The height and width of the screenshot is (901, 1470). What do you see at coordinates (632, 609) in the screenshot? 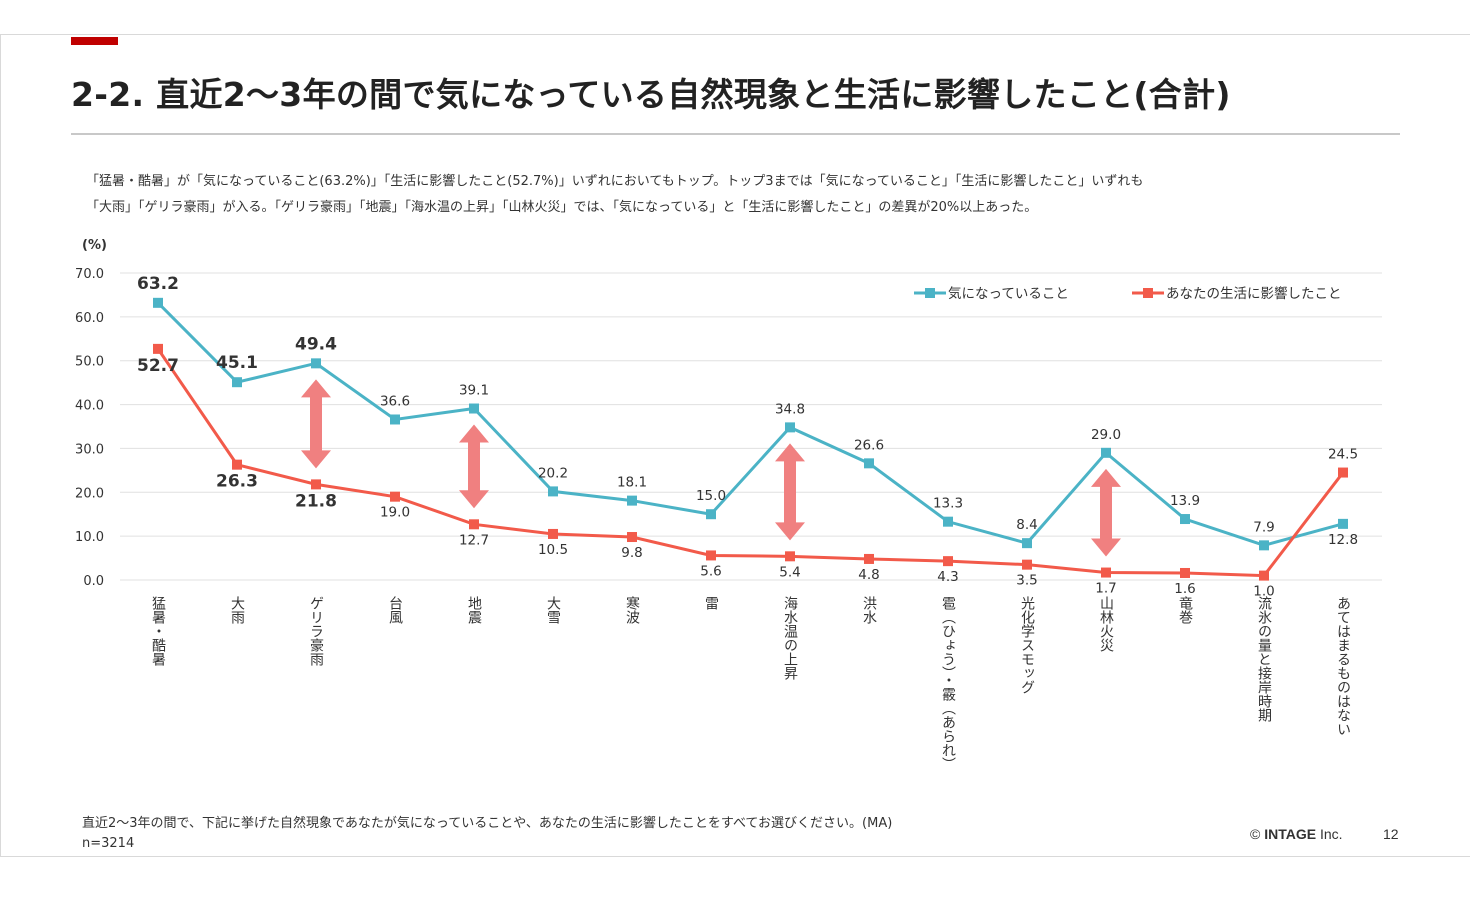
I see `x-category-label: 寒波` at bounding box center [632, 609].